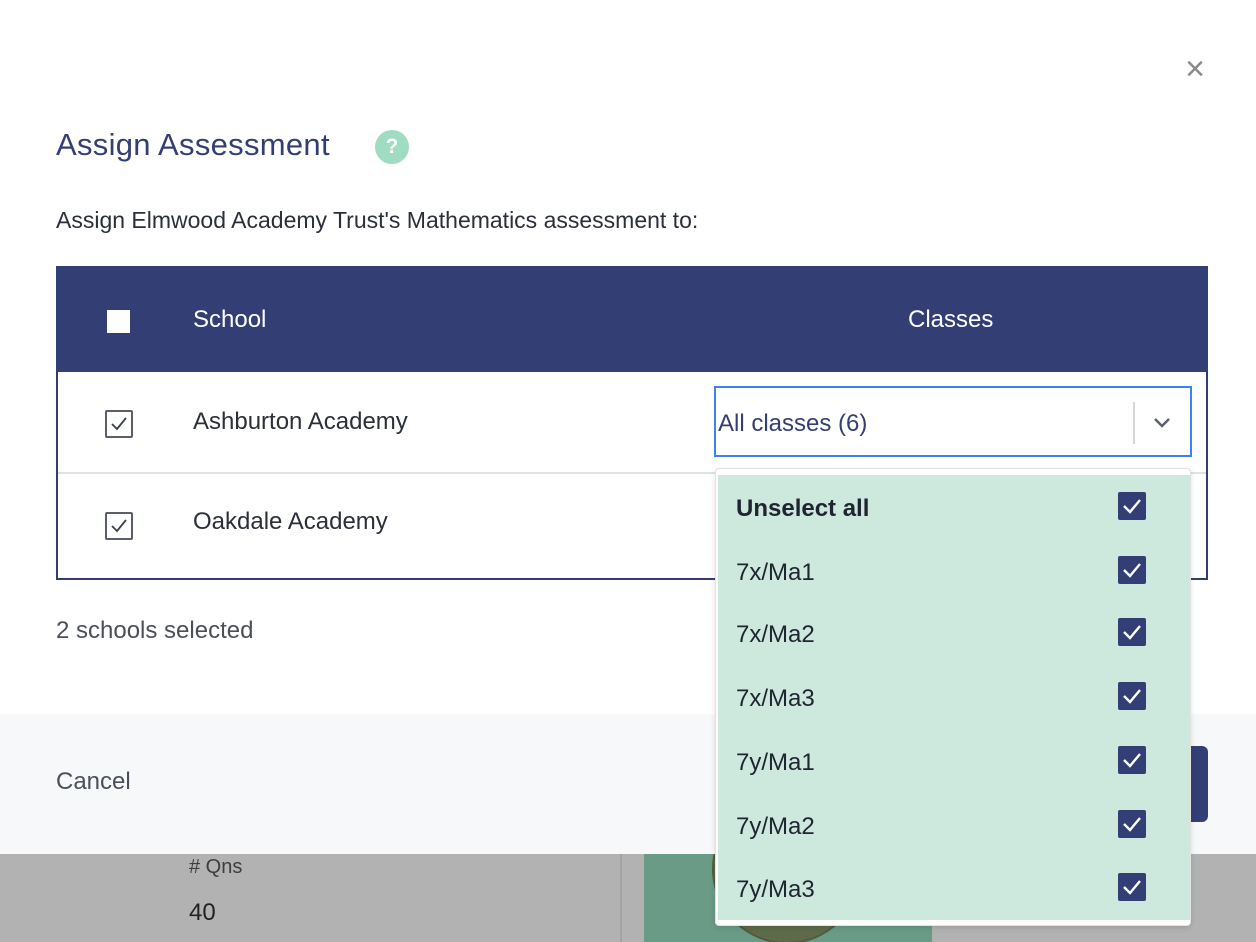 The image size is (1256, 942). I want to click on select-separator, so click(1134, 423).